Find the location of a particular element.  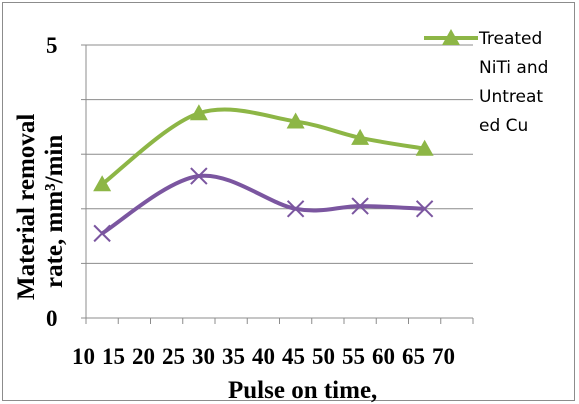

x-tick-label: 10 is located at coordinates (83, 356).